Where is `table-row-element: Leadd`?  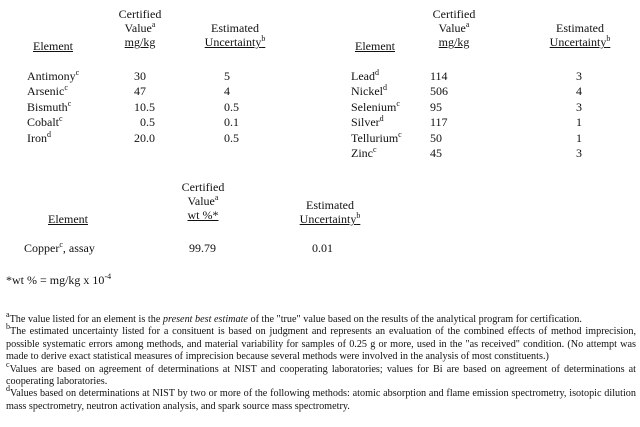 table-row-element: Leadd is located at coordinates (365, 76).